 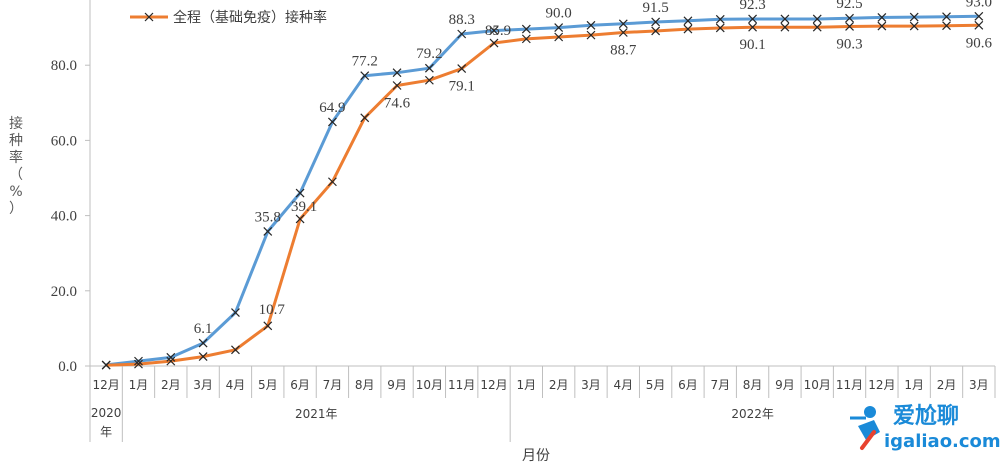 I want to click on data-label: 6.1, so click(x=203, y=329).